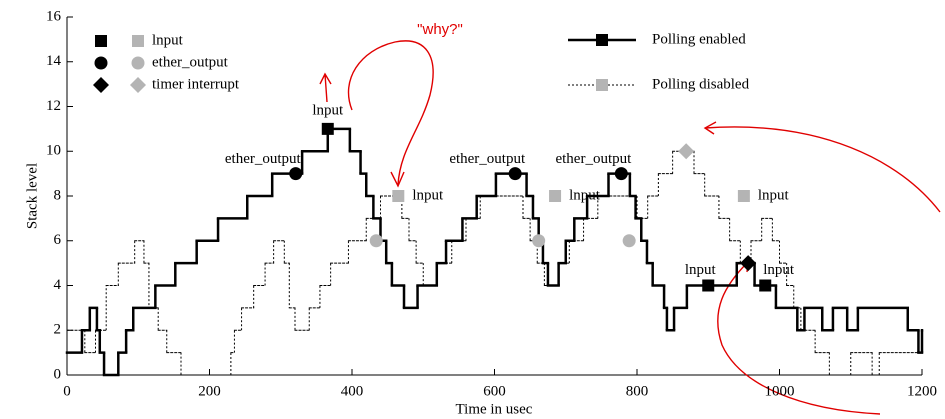 This screenshot has height=419, width=945. I want to click on x-tick-label: 1200, so click(922, 391).